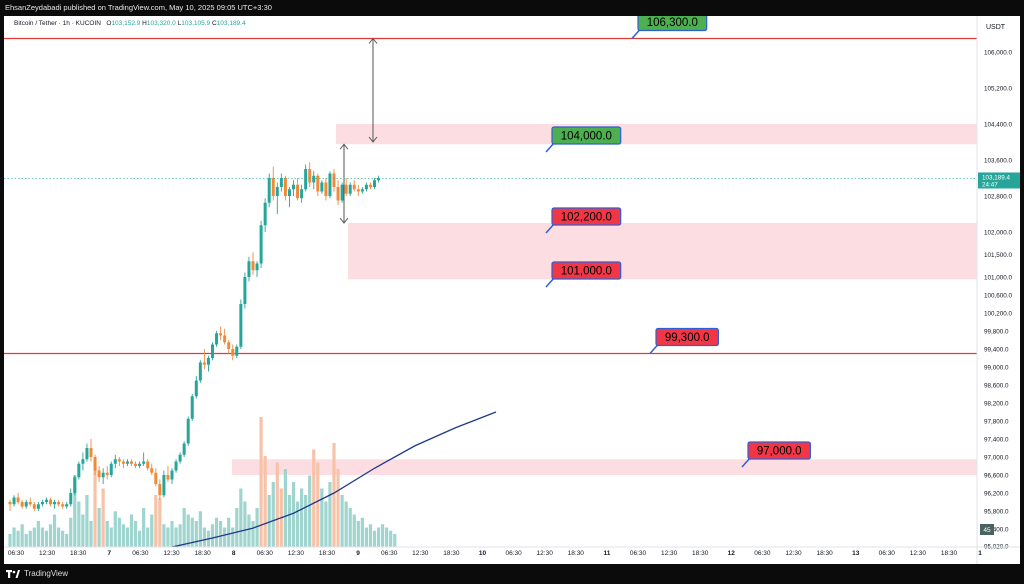 The width and height of the screenshot is (1024, 584). I want to click on price-tick: 97,000.0, so click(996, 458).